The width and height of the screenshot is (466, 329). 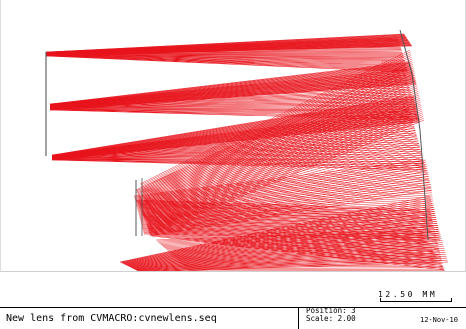 What do you see at coordinates (331, 318) in the screenshot?
I see `scale-text: Scale: 2.00` at bounding box center [331, 318].